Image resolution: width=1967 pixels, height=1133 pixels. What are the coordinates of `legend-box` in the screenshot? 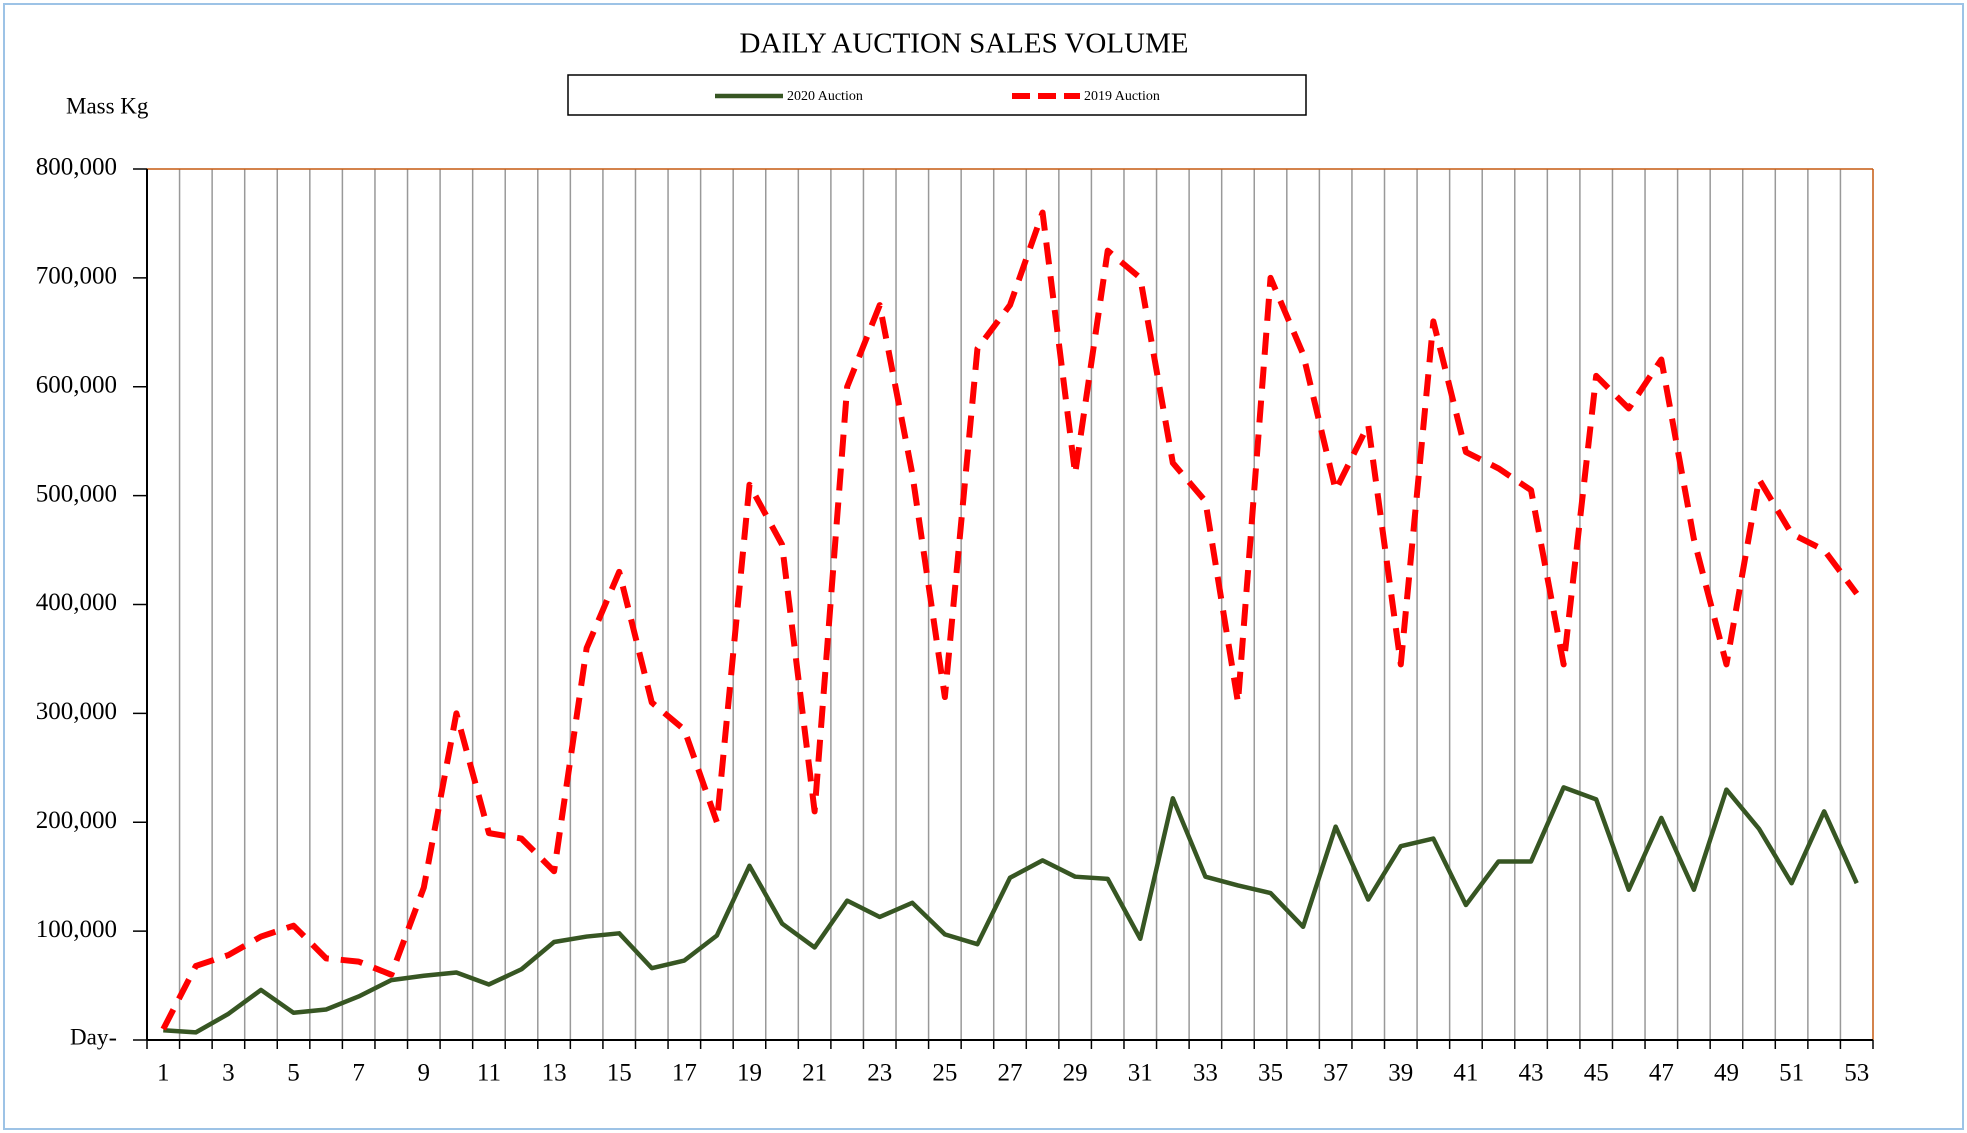 It's located at (937, 95).